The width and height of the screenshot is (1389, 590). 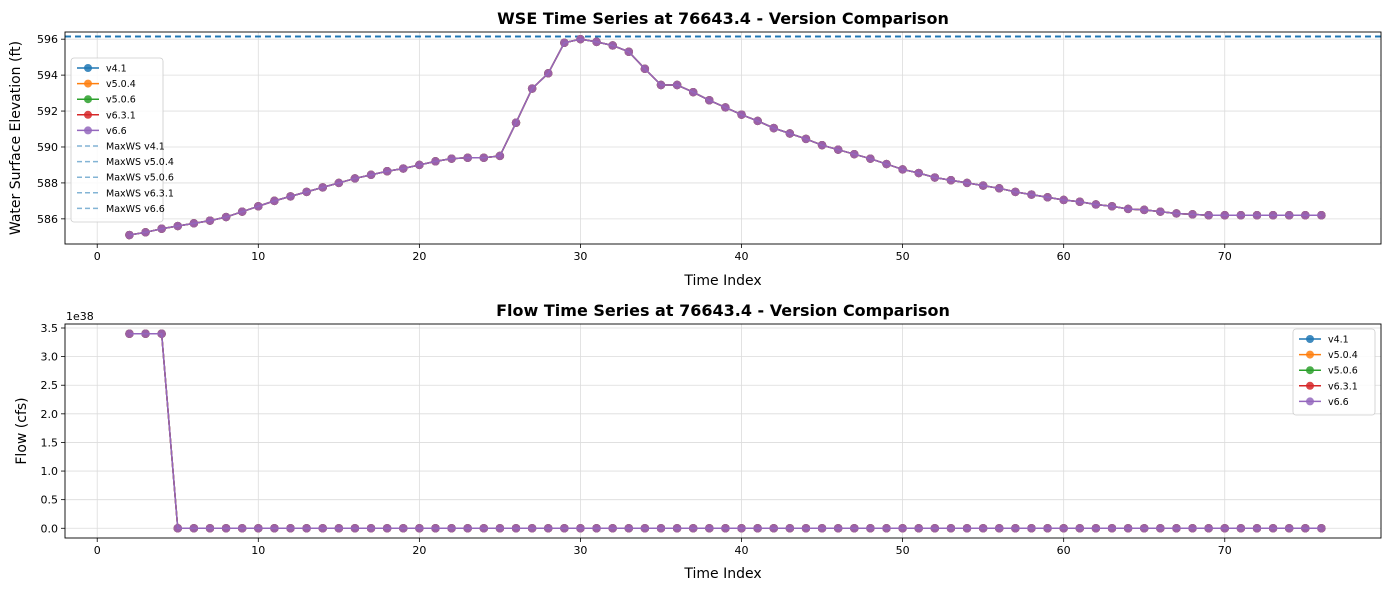 What do you see at coordinates (1343, 386) in the screenshot?
I see `legend-label: v6.3.1` at bounding box center [1343, 386].